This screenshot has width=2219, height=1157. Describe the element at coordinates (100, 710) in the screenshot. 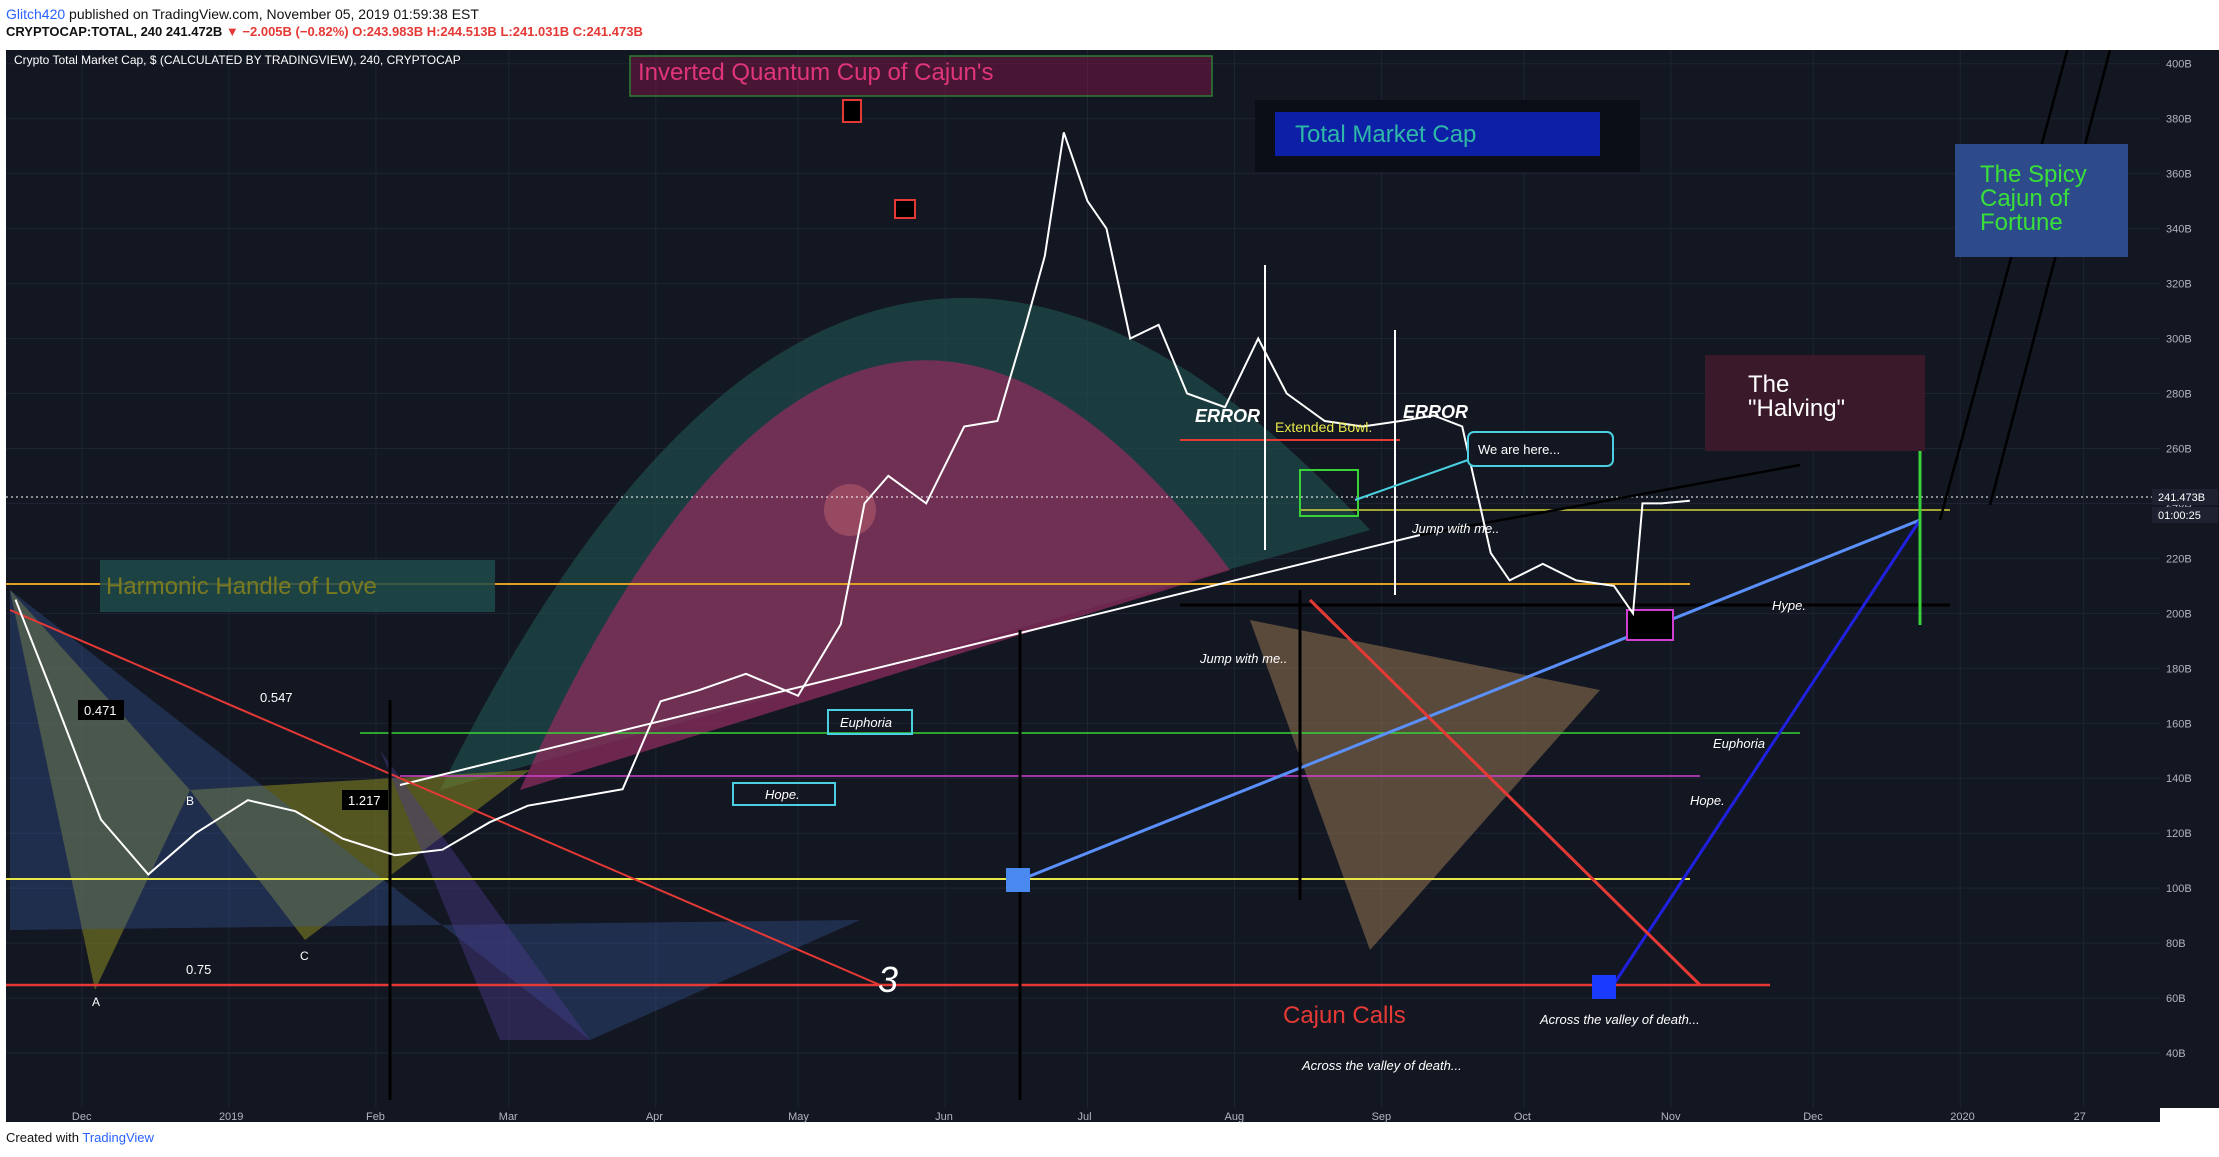

I see `fib-0471: 0.471` at that location.